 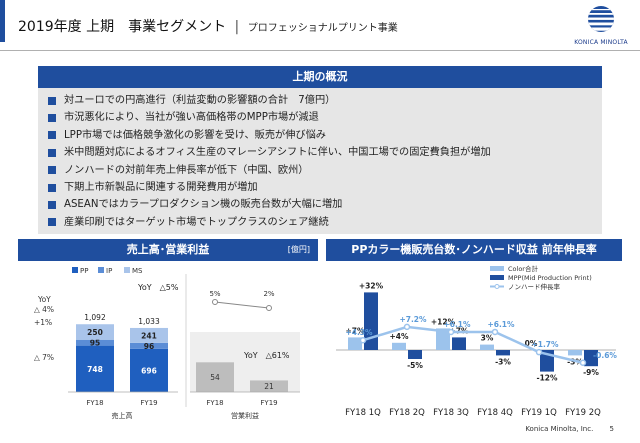 I want to click on bullet-text: ノンハードの対前年売上伸長率が低下（中国、欧州）, so click(x=186, y=170).